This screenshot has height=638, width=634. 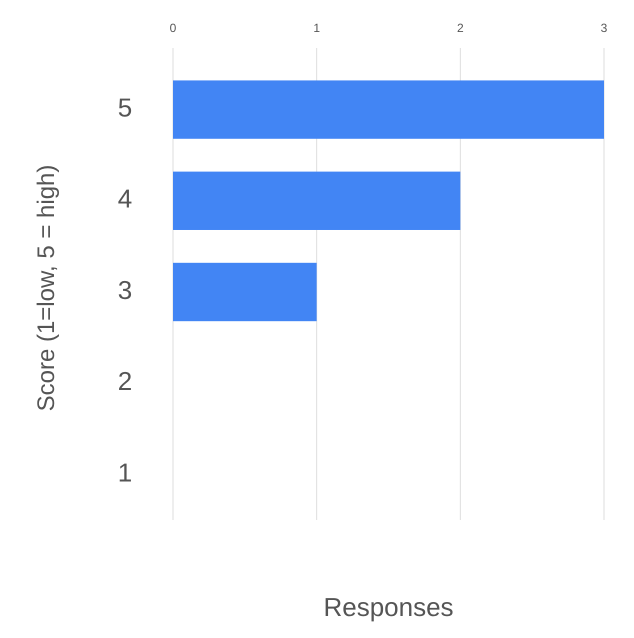 What do you see at coordinates (316, 28) in the screenshot?
I see `x-tick-label: 1` at bounding box center [316, 28].